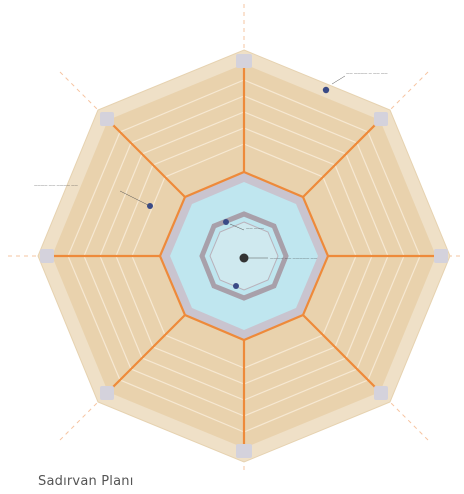  Describe the element at coordinates (294, 258) in the screenshot. I see `callout-label-center: ———— —— ————— ——` at that location.